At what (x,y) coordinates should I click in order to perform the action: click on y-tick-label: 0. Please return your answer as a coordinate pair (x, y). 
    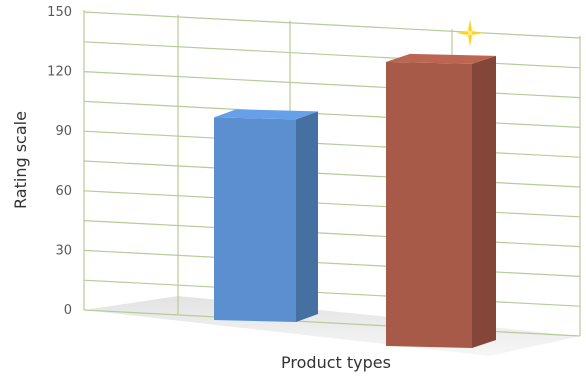
    Looking at the image, I should click on (68, 310).